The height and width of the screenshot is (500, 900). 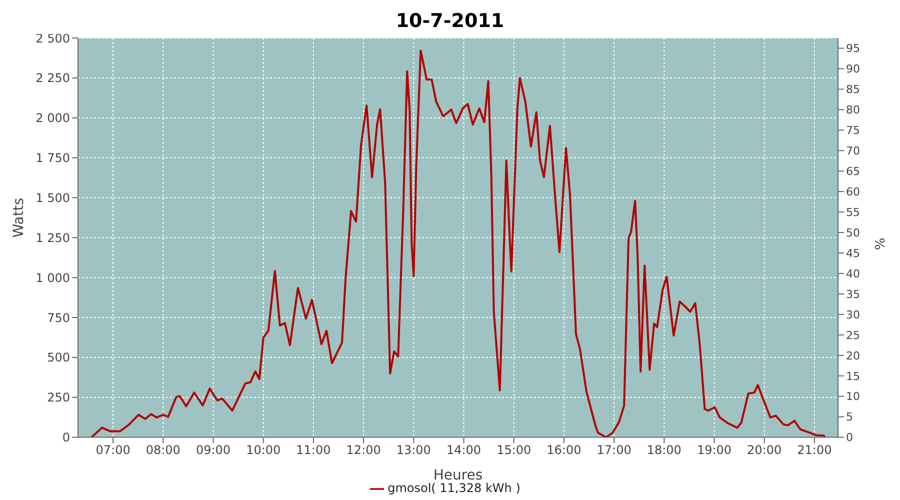 I want to click on y2-tick-label: 65, so click(x=853, y=171).